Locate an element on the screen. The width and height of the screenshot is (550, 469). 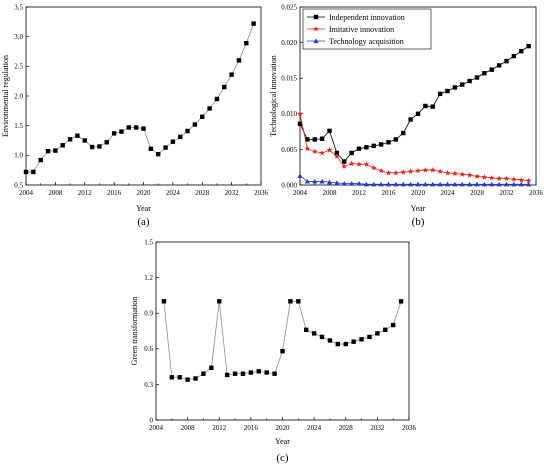
x-tick-label: 2024 is located at coordinates (314, 428).